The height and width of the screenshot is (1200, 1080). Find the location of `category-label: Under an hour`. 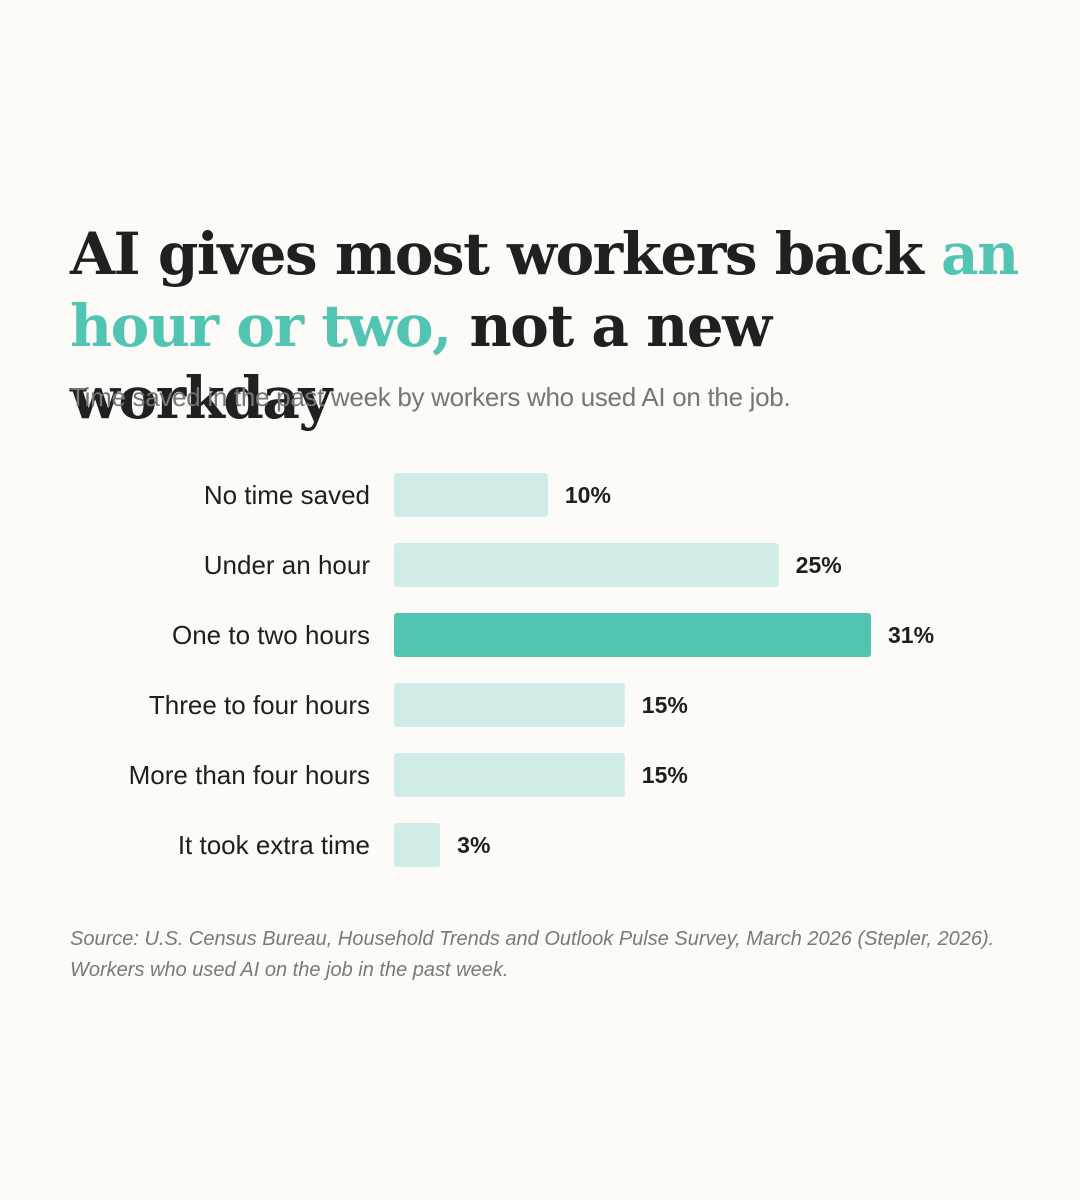

category-label: Under an hour is located at coordinates (287, 565).